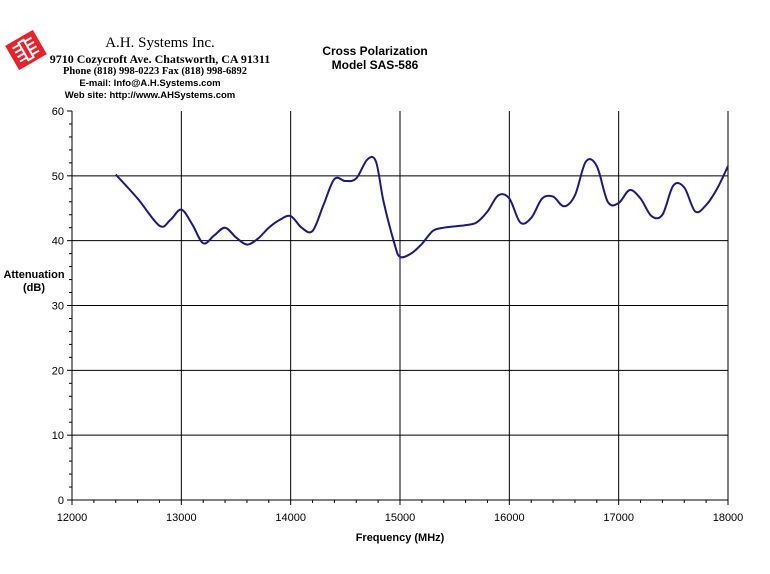  I want to click on y-axis-unit-label: (dB), so click(34, 288).